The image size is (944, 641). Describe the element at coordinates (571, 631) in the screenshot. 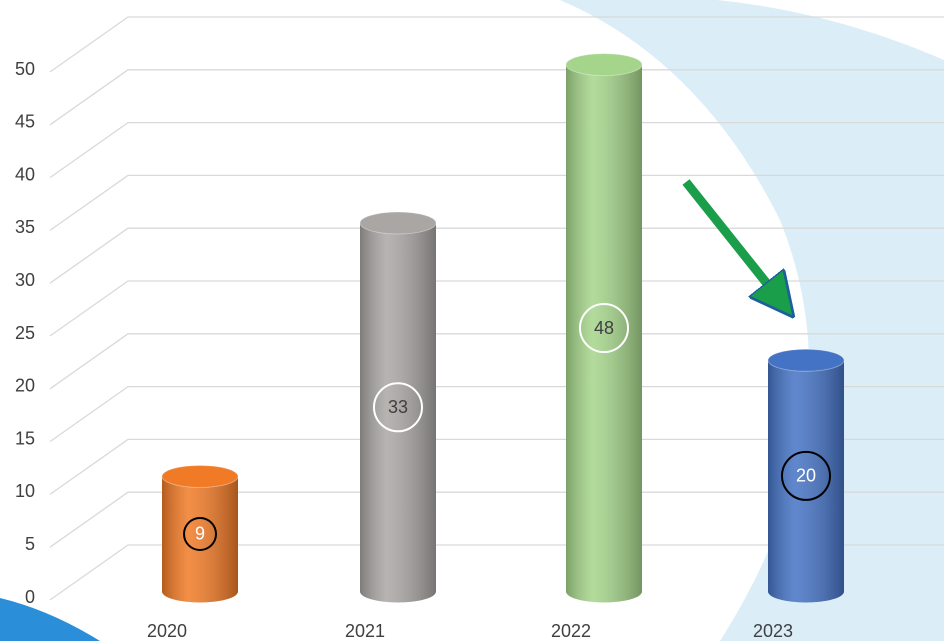

I see `x-tick-label: 2022` at that location.